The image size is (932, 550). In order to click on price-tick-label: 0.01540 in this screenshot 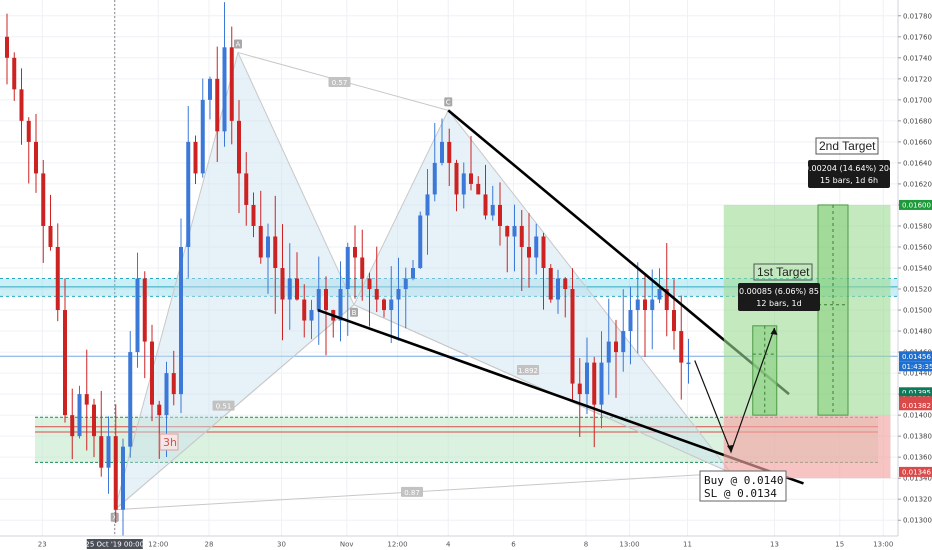, I will do `click(917, 269)`.